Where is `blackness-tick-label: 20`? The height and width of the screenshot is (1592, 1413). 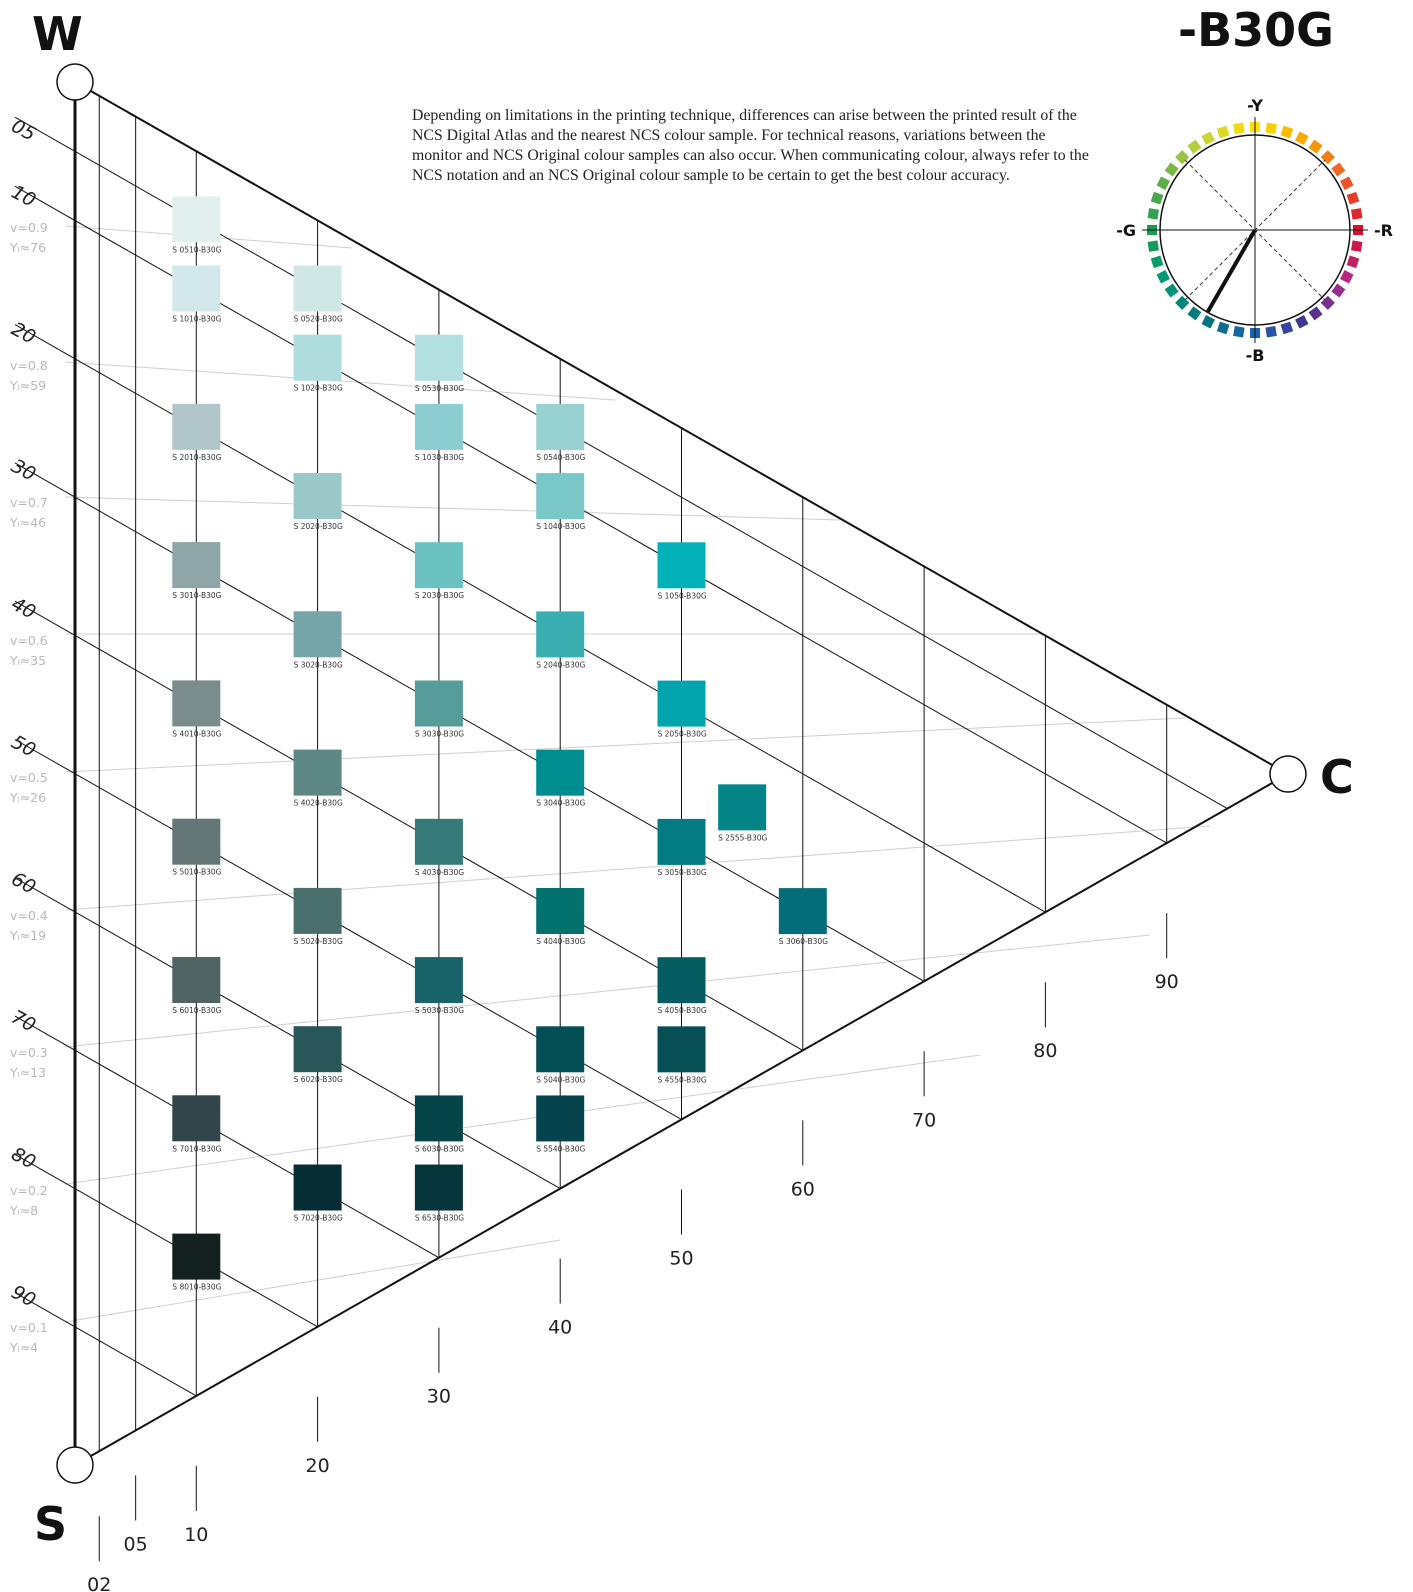 blackness-tick-label: 20 is located at coordinates (24, 333).